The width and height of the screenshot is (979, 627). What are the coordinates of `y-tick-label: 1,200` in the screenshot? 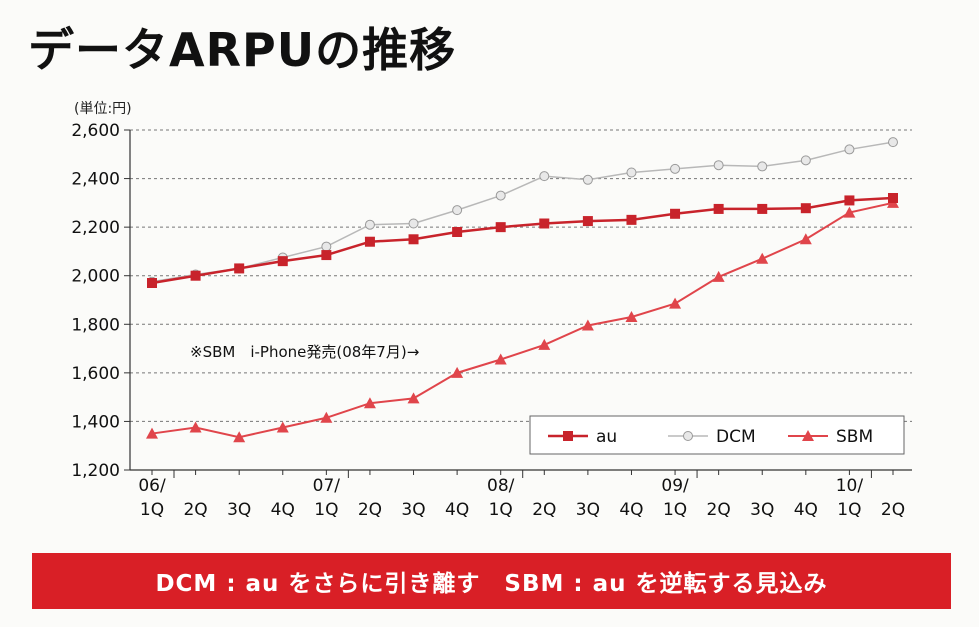 It's located at (95, 471).